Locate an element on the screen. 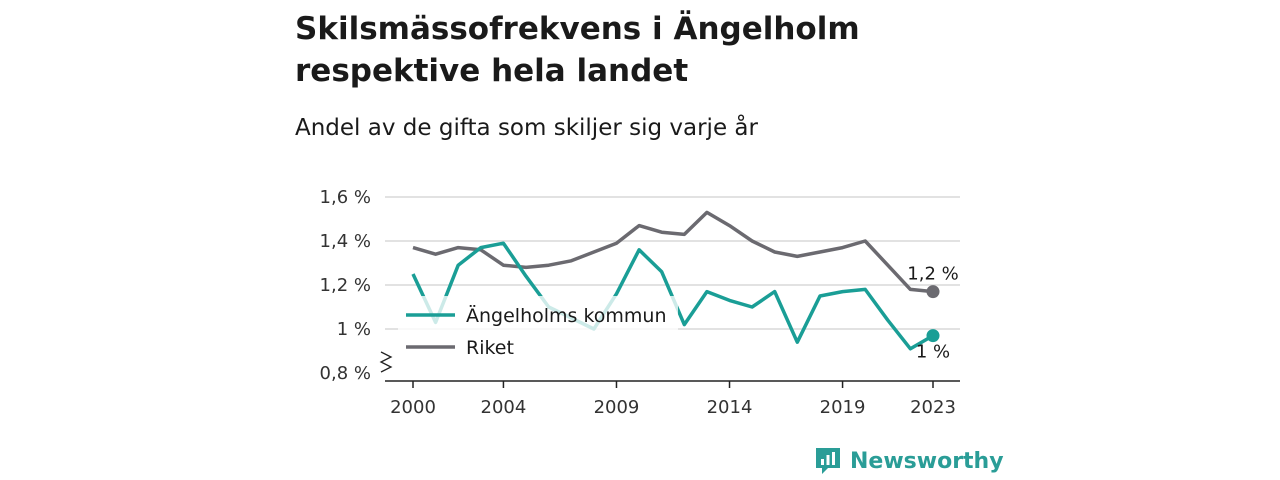  end-label: 1,2 % is located at coordinates (932, 274).